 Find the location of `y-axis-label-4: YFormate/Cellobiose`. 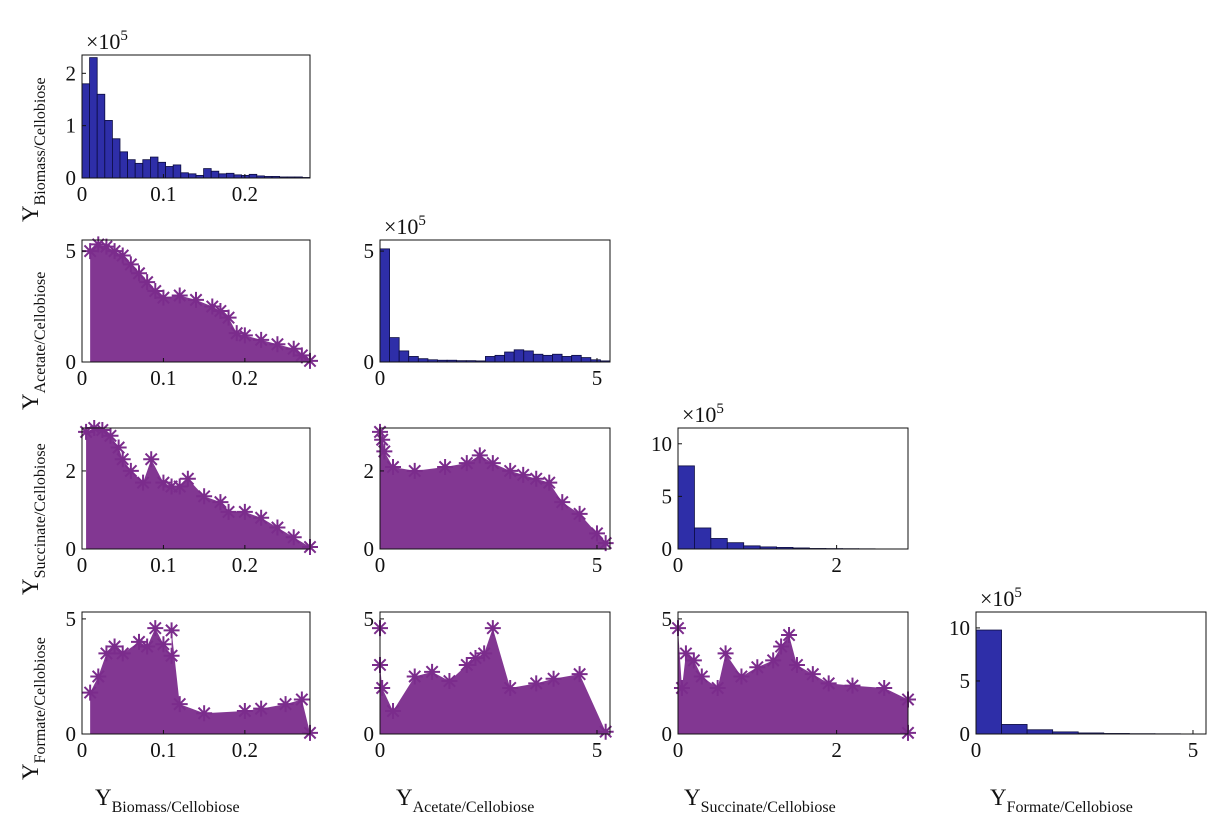

y-axis-label-4: YFormate/Cellobiose is located at coordinates (33, 708).